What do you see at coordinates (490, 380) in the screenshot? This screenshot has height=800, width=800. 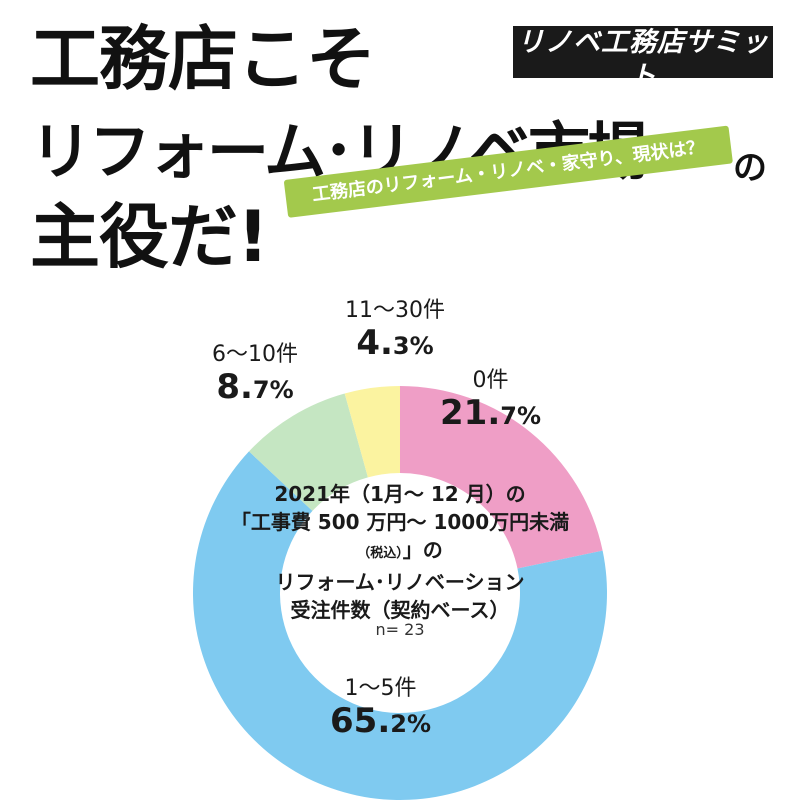 I see `slice-category-0: 0件` at bounding box center [490, 380].